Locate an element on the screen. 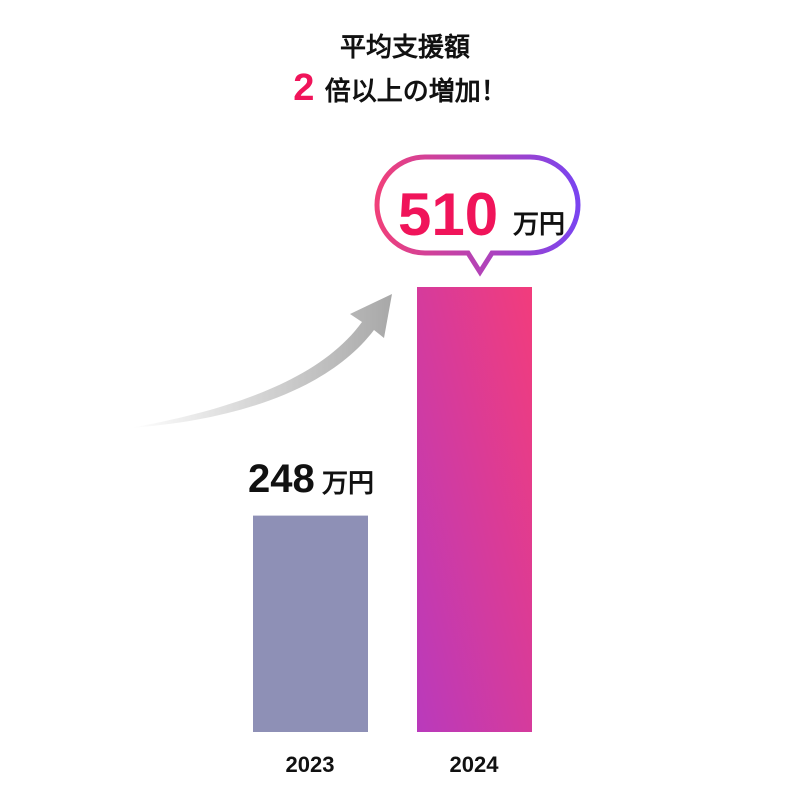 This screenshot has height=800, width=800. bar-2023 is located at coordinates (310, 623).